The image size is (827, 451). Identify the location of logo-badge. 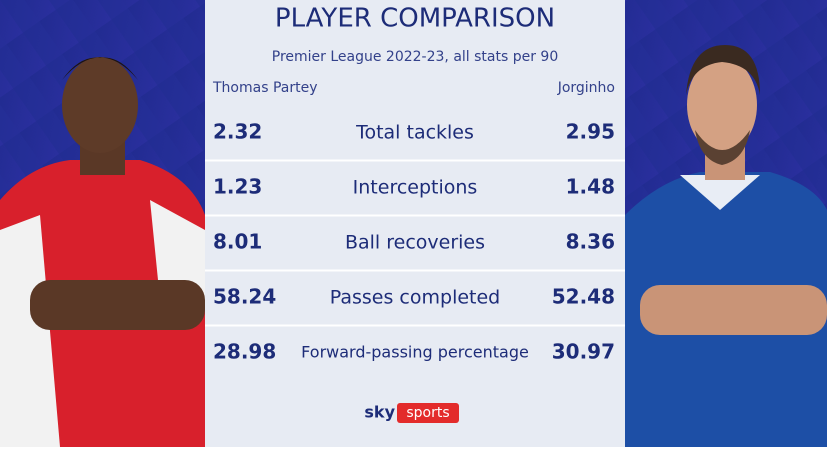
(428, 413).